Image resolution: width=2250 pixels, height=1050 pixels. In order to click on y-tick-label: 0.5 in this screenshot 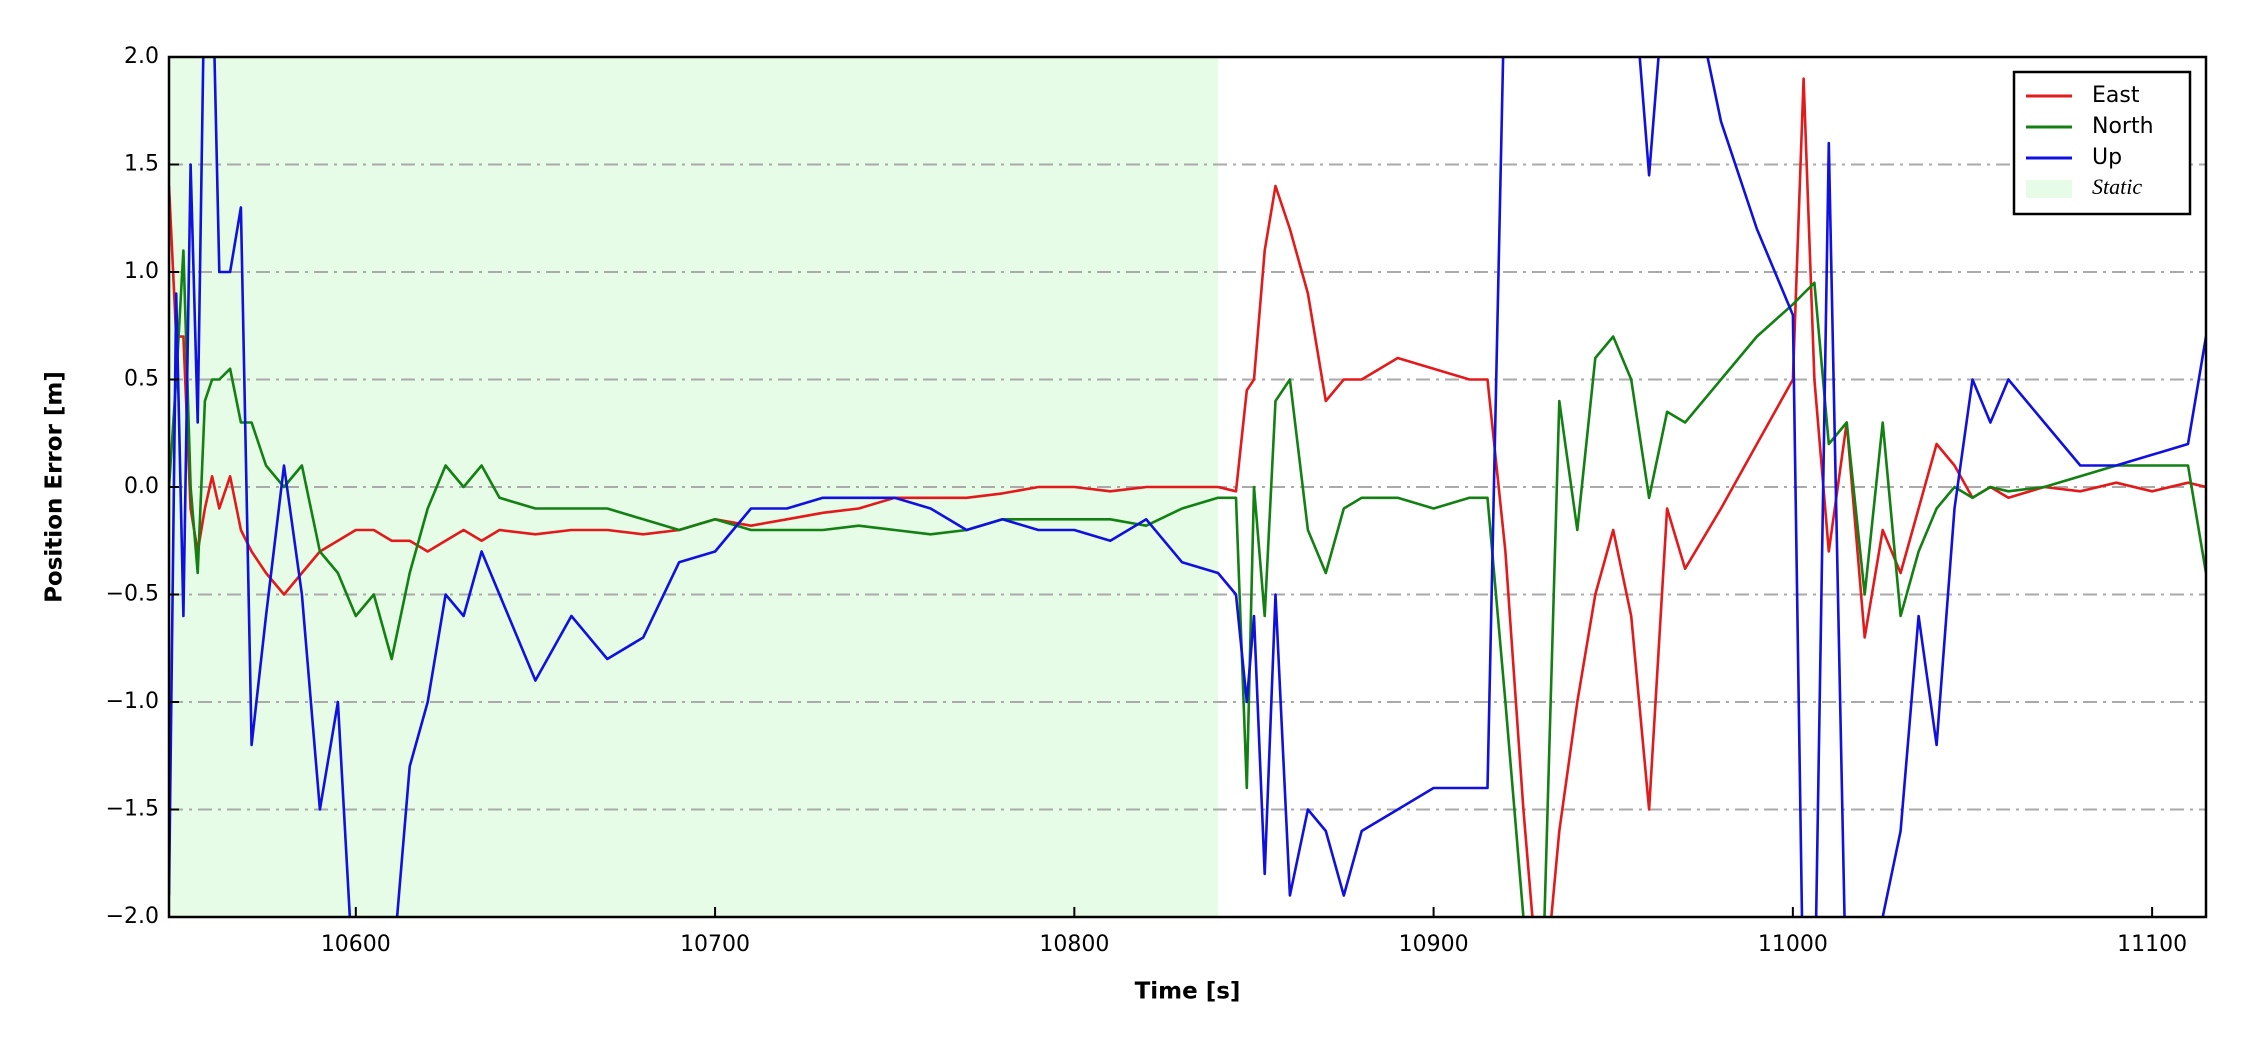, I will do `click(141, 379)`.